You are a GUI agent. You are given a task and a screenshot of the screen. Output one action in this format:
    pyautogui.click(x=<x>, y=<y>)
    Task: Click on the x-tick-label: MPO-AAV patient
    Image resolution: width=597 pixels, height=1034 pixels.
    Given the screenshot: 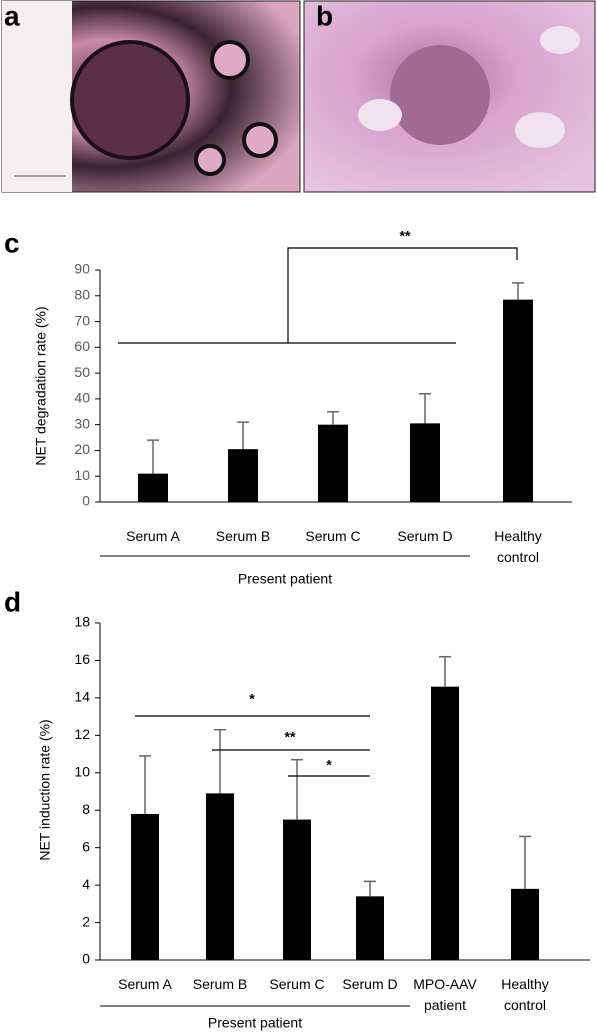 What is the action you would take?
    pyautogui.click(x=445, y=994)
    